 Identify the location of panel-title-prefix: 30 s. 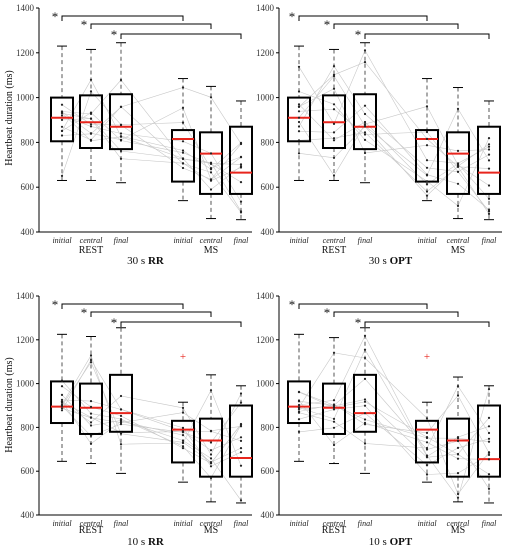
(137, 261).